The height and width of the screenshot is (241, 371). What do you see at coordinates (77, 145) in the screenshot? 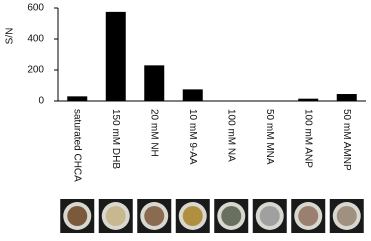
I see `x-tick-label: saturated CHCA` at bounding box center [77, 145].